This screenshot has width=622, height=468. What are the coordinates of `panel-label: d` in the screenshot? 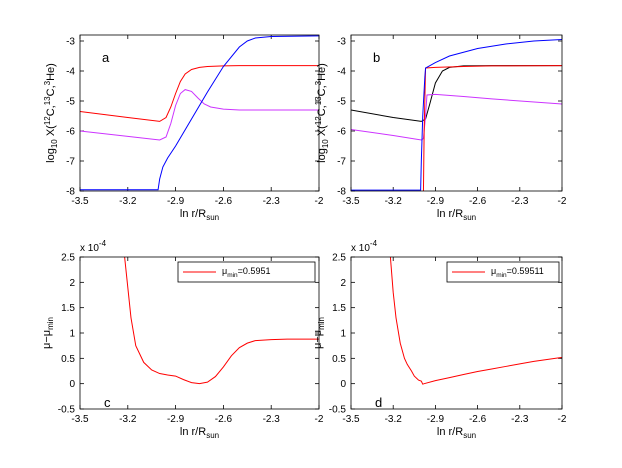 It's located at (378, 402).